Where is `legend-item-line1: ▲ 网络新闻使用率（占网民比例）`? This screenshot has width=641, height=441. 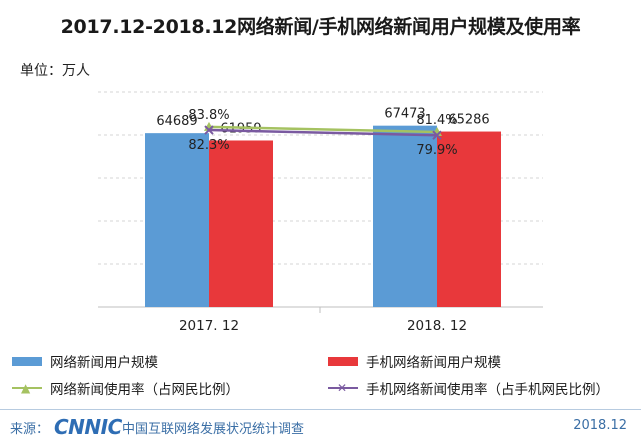 legend-item-line1: ▲ 网络新闻使用率（占网民比例） is located at coordinates (125, 388).